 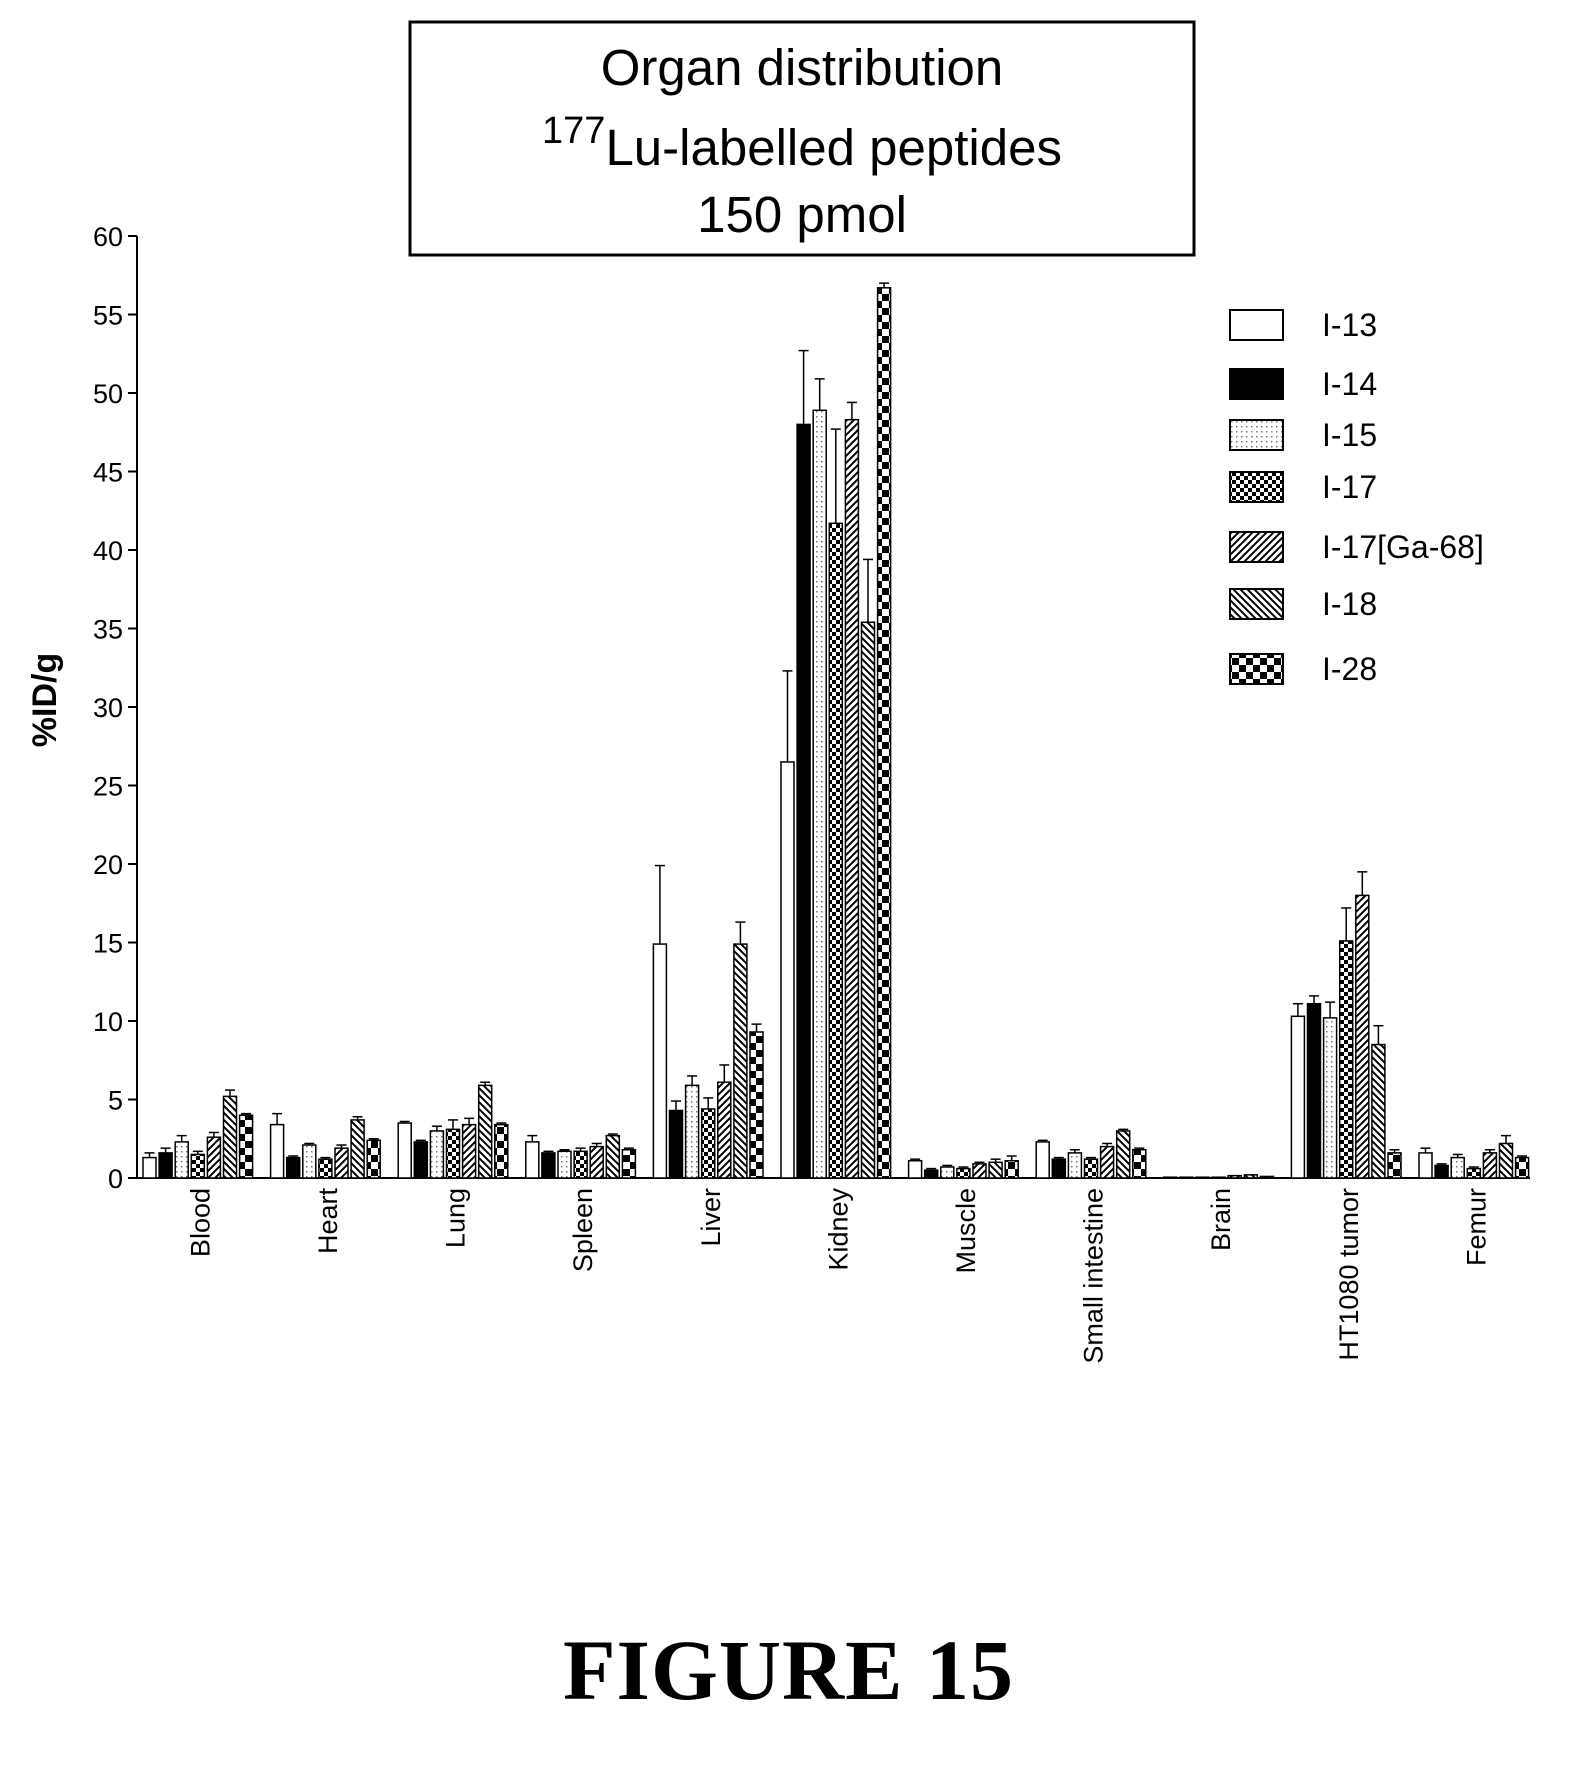 What do you see at coordinates (1221, 1219) in the screenshot?
I see `x-tick-label: Brain` at bounding box center [1221, 1219].